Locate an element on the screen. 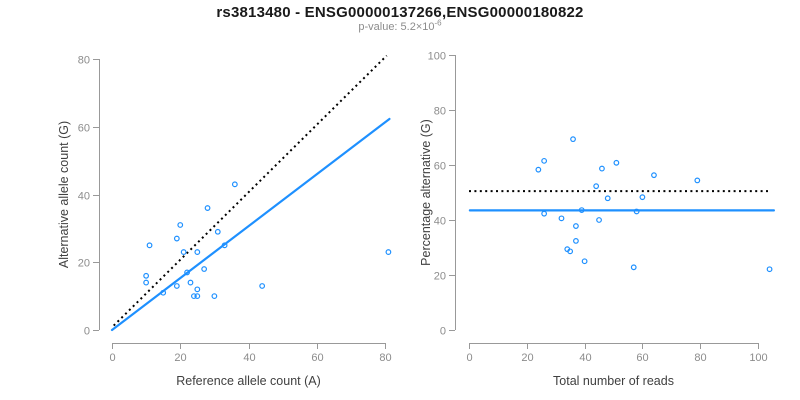 The width and height of the screenshot is (800, 400). pvalue-text: p-value: 5.2×10 is located at coordinates (396, 27).